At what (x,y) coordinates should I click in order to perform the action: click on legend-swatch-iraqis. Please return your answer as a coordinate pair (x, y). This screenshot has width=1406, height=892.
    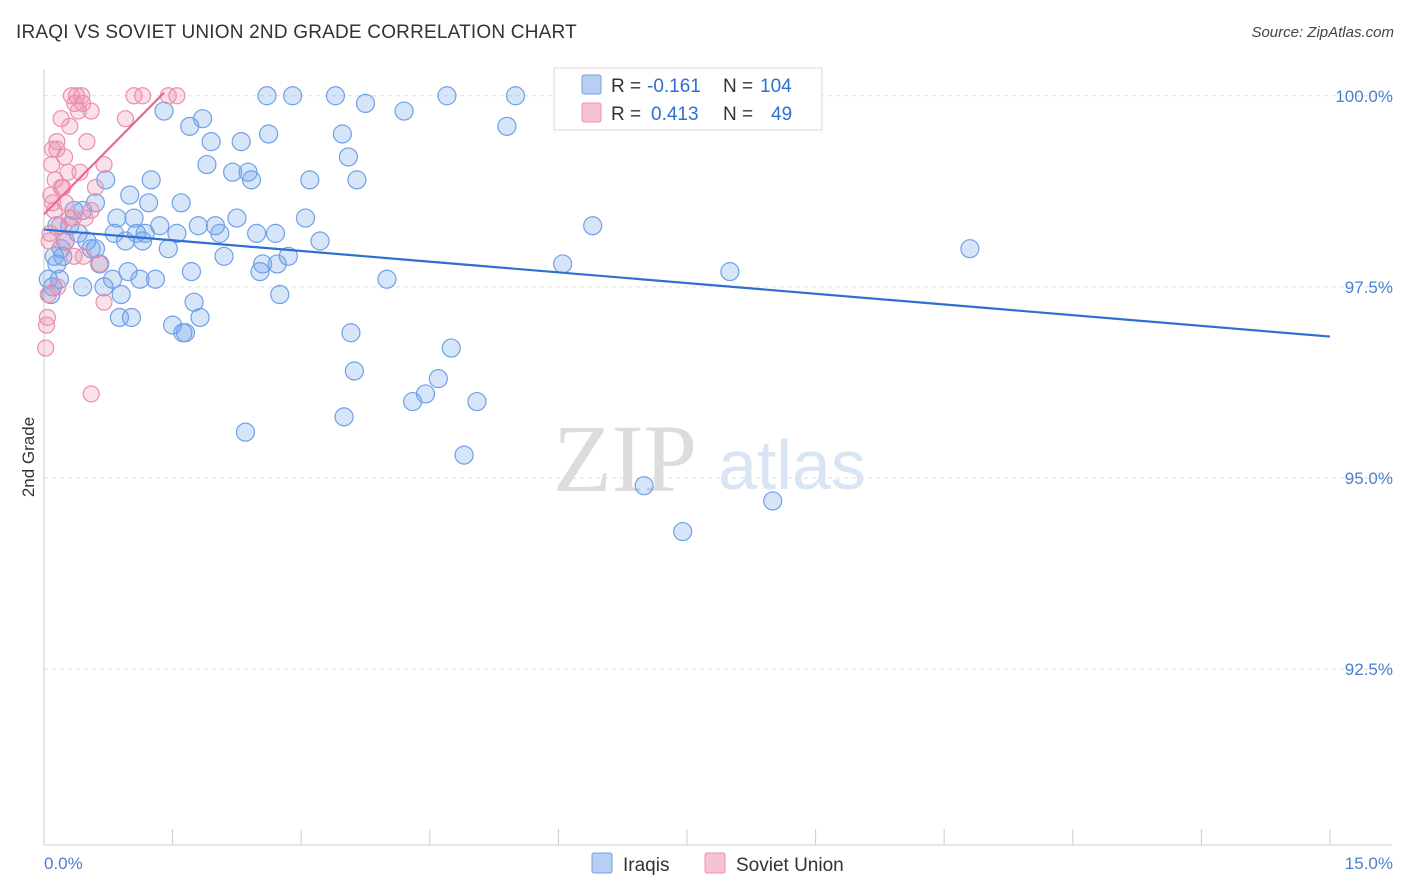
    Looking at the image, I should click on (591, 84).